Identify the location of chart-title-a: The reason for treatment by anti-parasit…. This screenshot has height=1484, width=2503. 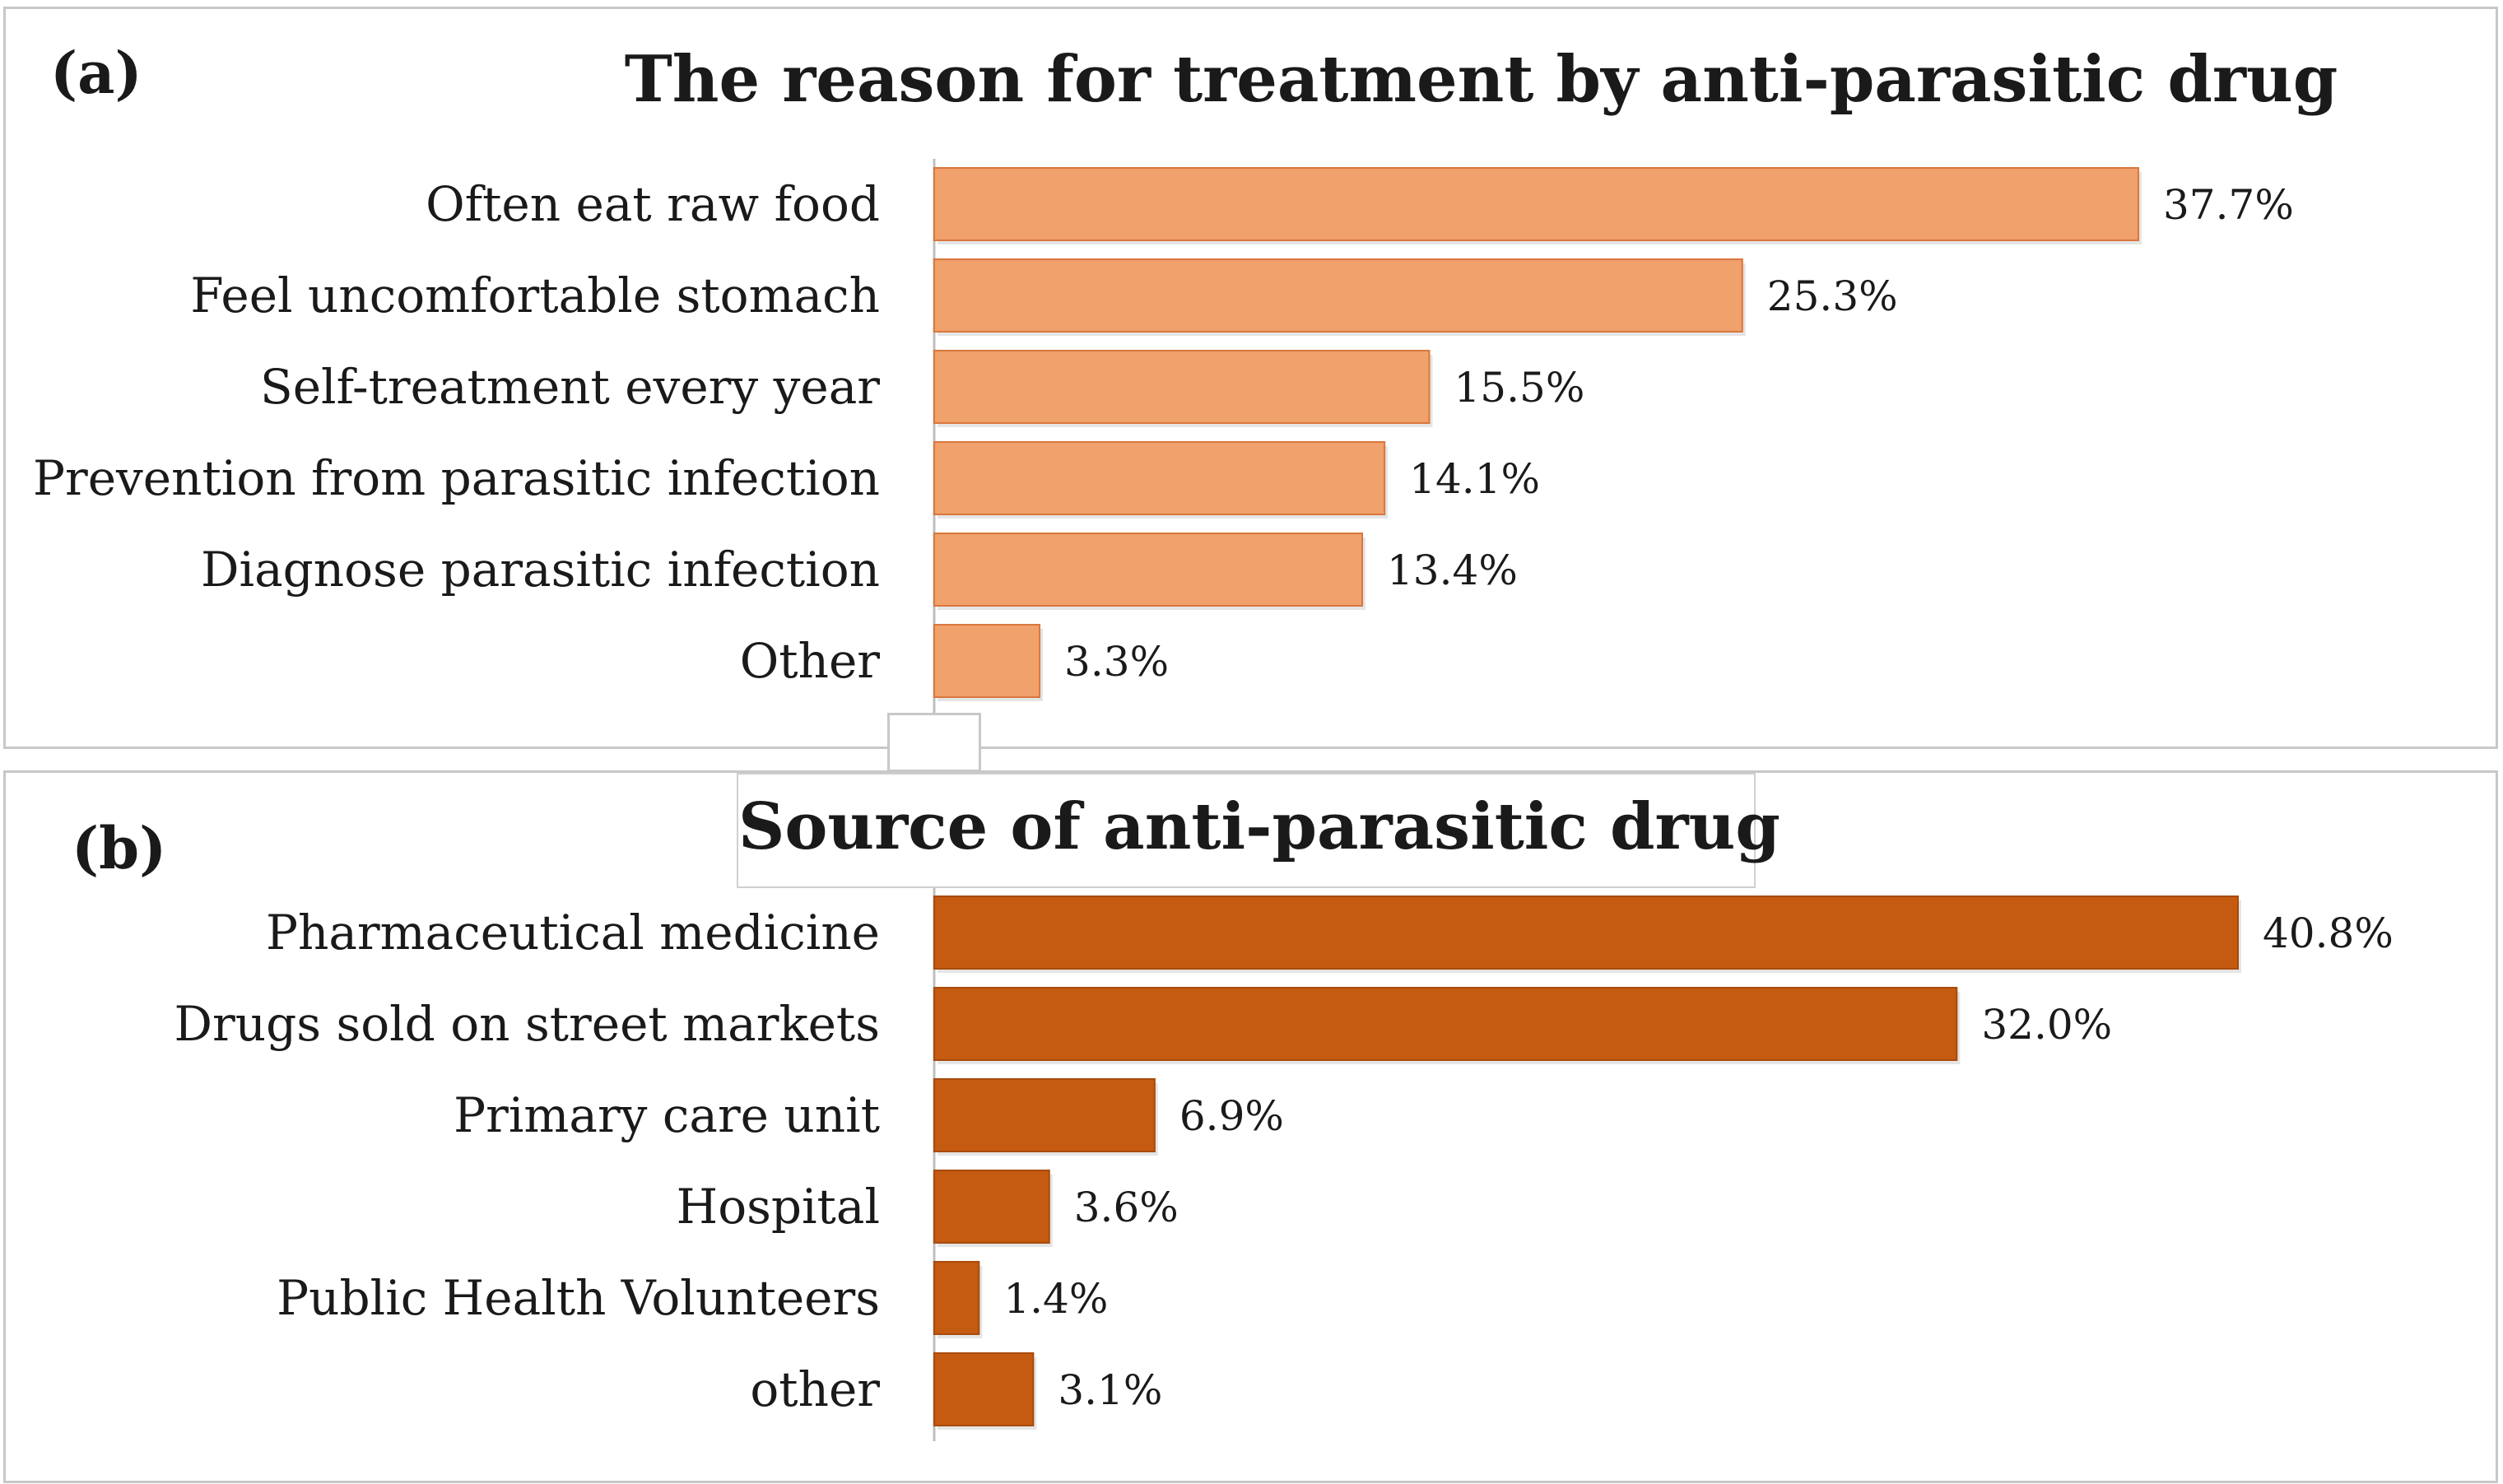
(1481, 79).